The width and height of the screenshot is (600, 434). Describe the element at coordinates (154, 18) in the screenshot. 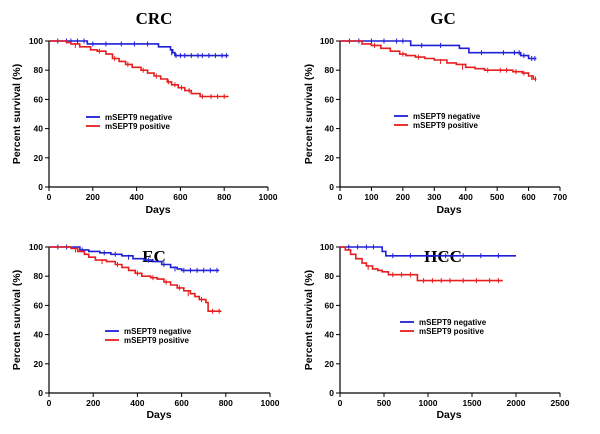

I see `crc-title: CRC` at that location.